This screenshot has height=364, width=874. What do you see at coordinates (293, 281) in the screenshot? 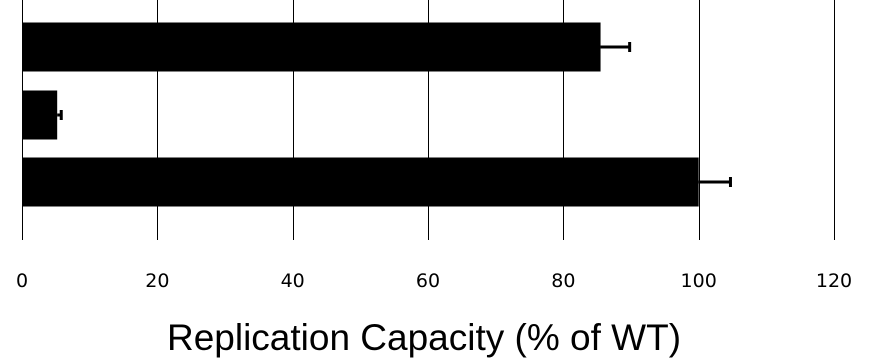
I see `x-tick-label: 40` at bounding box center [293, 281].